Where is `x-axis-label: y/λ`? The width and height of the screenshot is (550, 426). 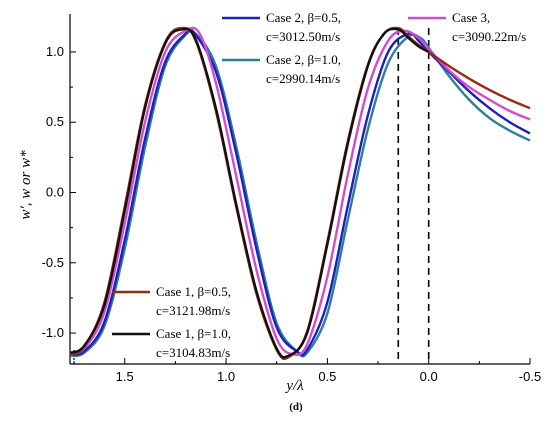 x-axis-label: y/λ is located at coordinates (294, 386).